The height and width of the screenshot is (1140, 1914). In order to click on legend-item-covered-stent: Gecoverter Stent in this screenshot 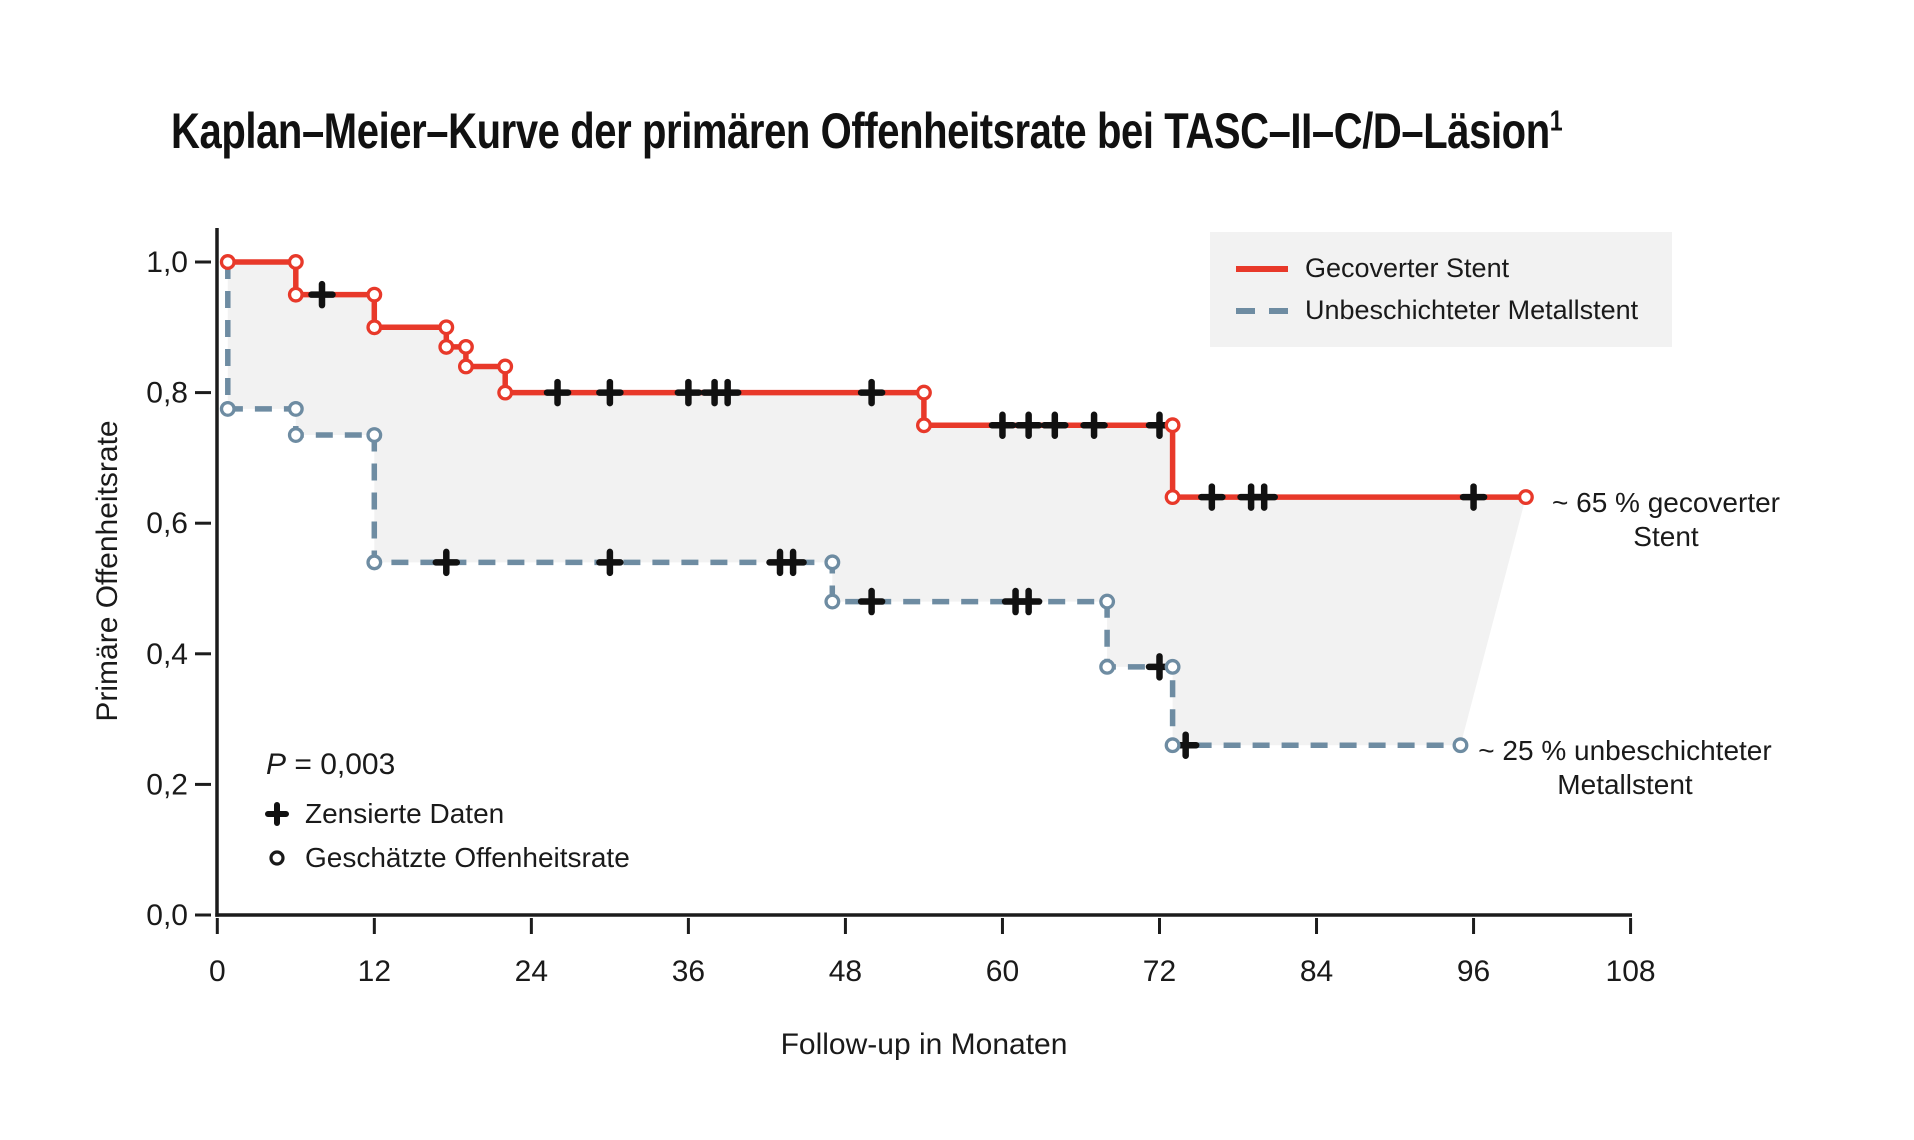, I will do `click(1453, 268)`.